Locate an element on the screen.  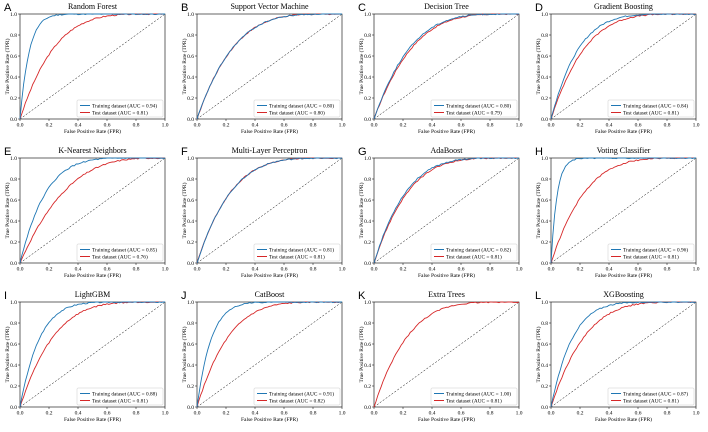
panel-letter: E is located at coordinates (7, 152).